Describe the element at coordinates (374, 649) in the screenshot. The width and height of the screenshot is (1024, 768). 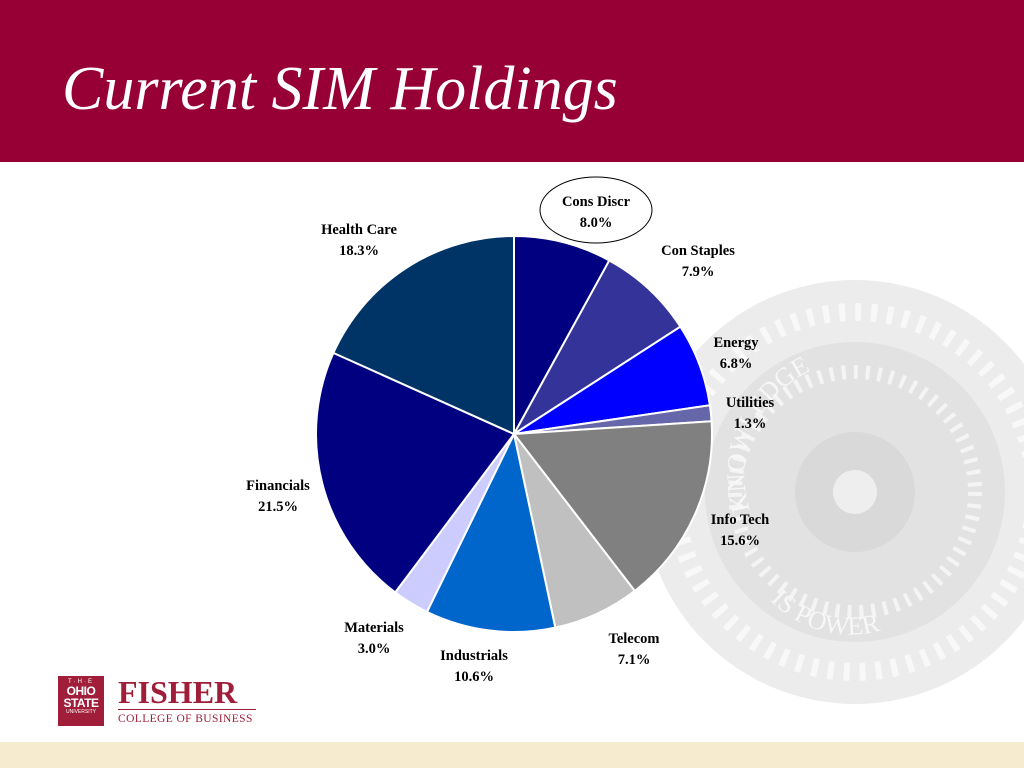
I see `slice-value-materials: 3.0%` at that location.